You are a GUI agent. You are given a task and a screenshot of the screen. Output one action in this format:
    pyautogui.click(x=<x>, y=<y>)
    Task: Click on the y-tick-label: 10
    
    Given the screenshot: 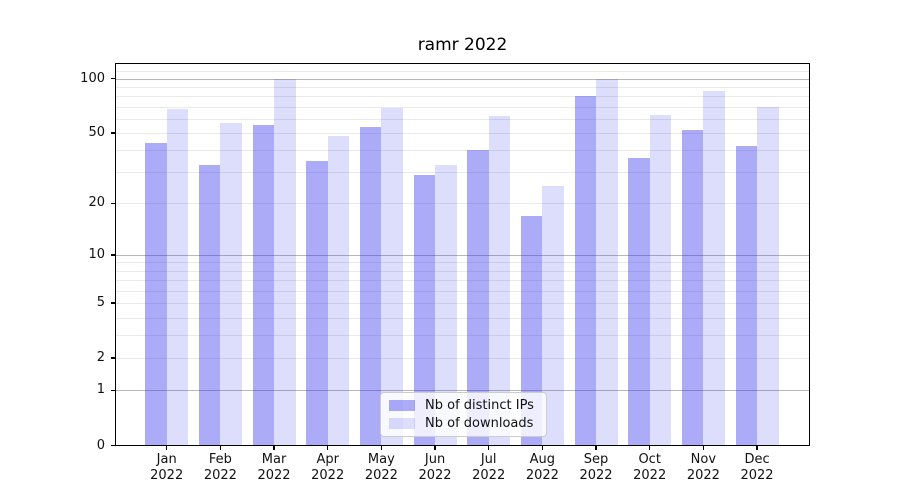 What is the action you would take?
    pyautogui.click(x=96, y=254)
    